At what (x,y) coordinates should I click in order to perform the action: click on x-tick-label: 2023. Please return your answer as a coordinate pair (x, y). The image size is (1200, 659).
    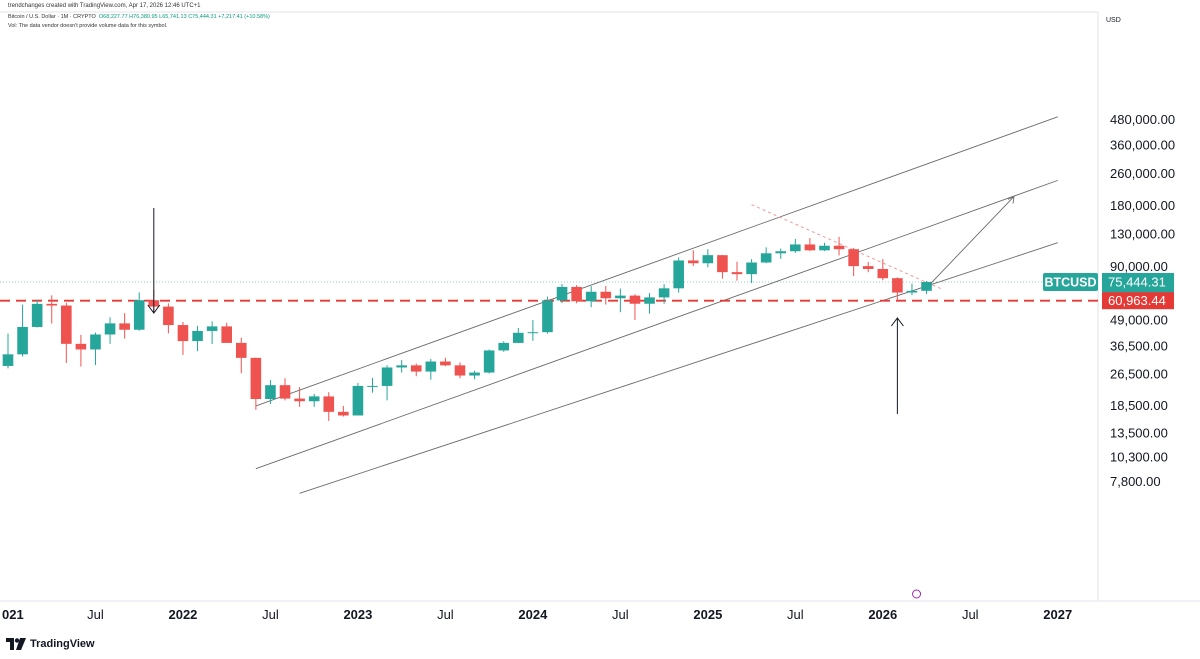
    Looking at the image, I should click on (357, 614).